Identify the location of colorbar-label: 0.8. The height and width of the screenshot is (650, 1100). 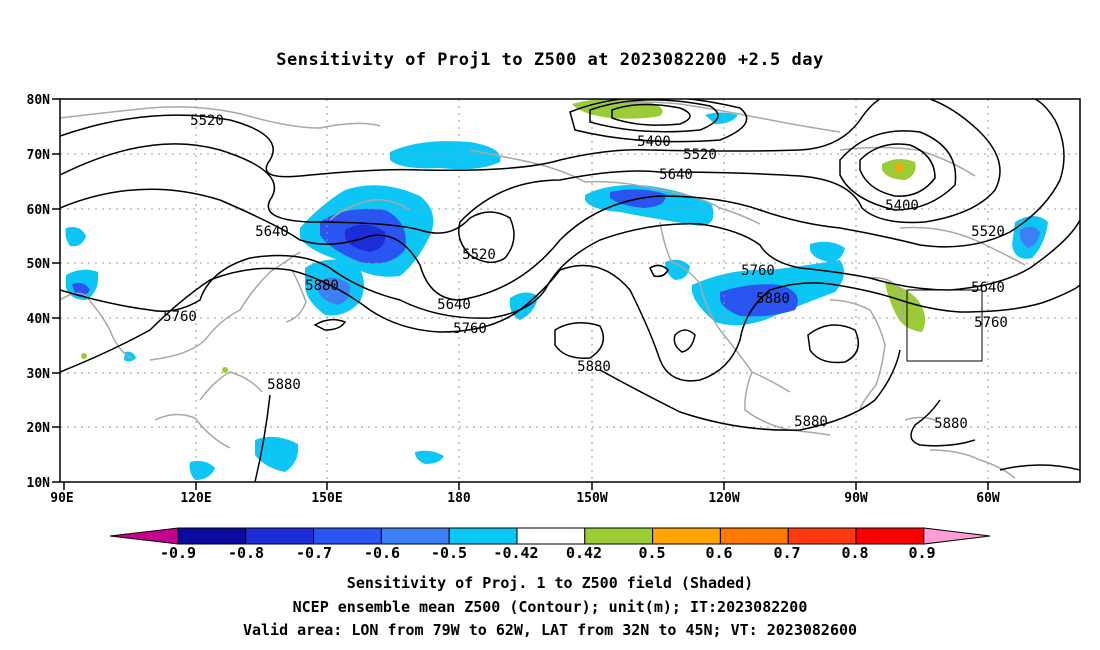
(854, 553).